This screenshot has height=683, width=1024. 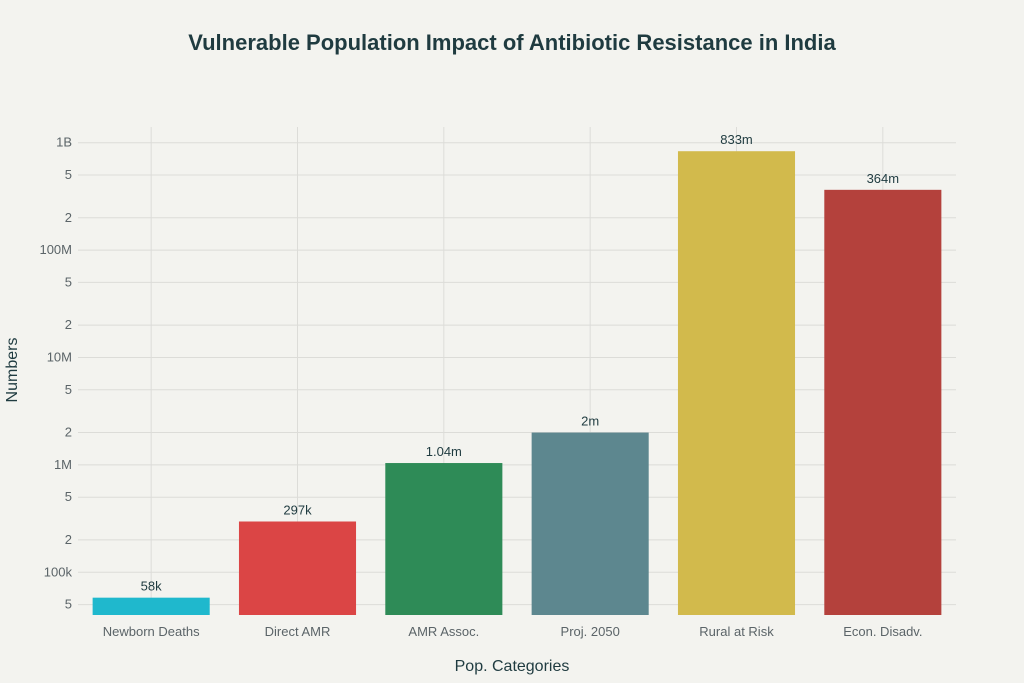 I want to click on x-tick-label: Proj. 2050, so click(x=590, y=631).